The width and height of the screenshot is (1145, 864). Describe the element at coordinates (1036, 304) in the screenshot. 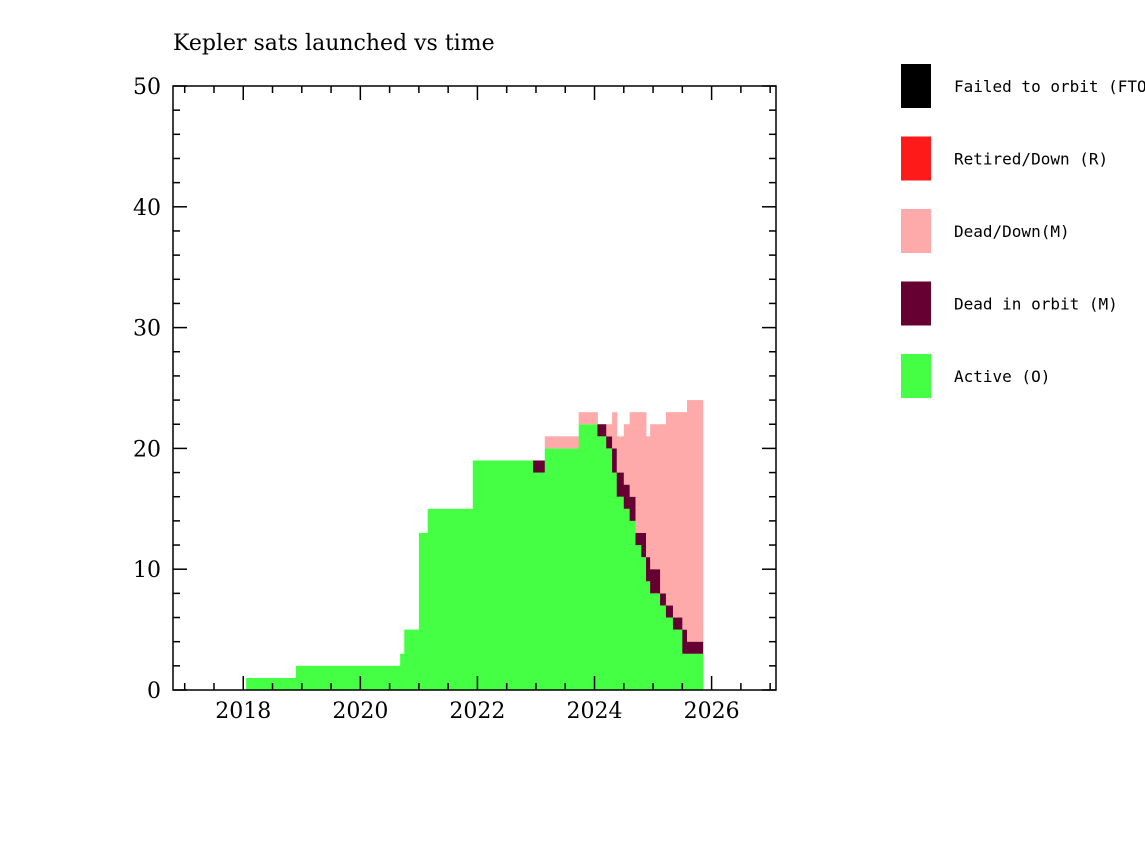

I see `legend-label-dead-in-orbit-m: Dead in orbit (M)` at that location.